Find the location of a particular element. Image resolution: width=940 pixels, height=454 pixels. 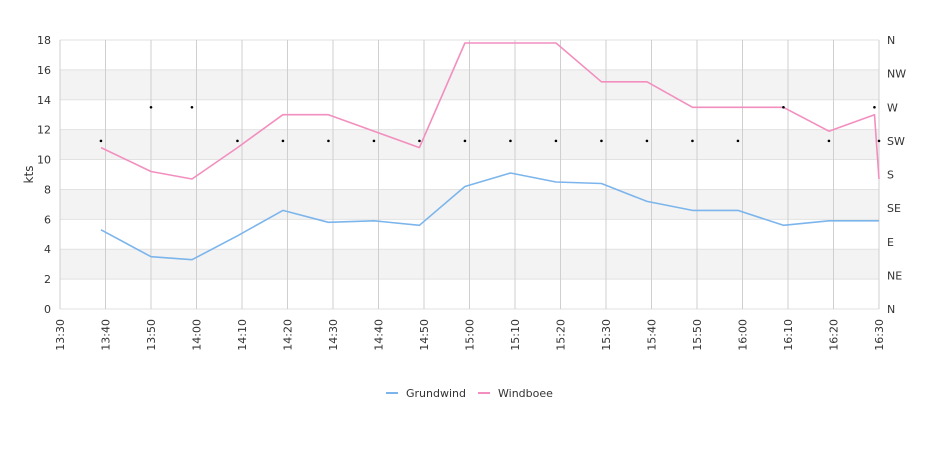

x-tick-label: 14:00 is located at coordinates (197, 335).